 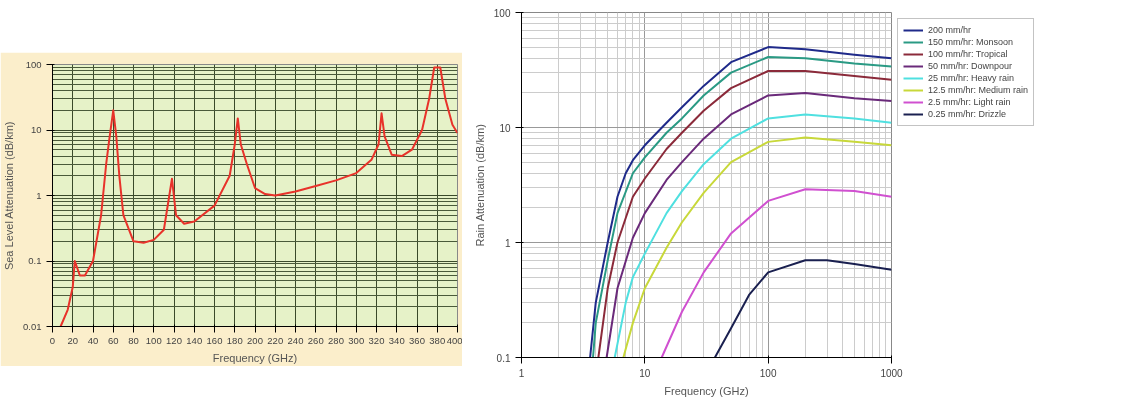 I want to click on legend-label: 150 mm/hr: Monsoon, so click(x=971, y=42).